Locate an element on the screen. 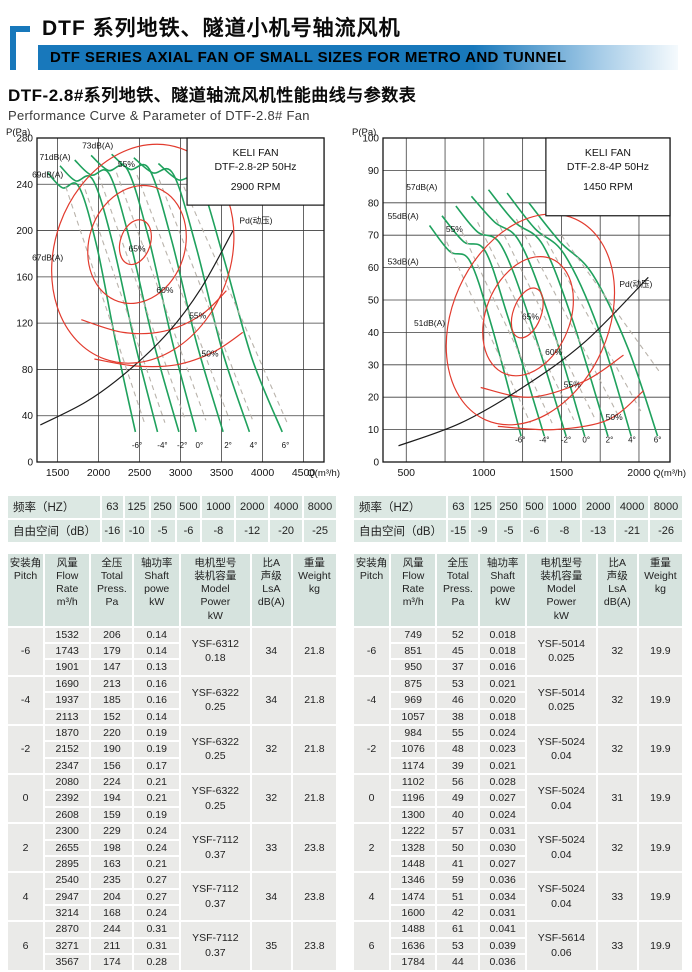 This screenshot has height=972, width=692. freq-value-cell: 500 is located at coordinates (534, 507).